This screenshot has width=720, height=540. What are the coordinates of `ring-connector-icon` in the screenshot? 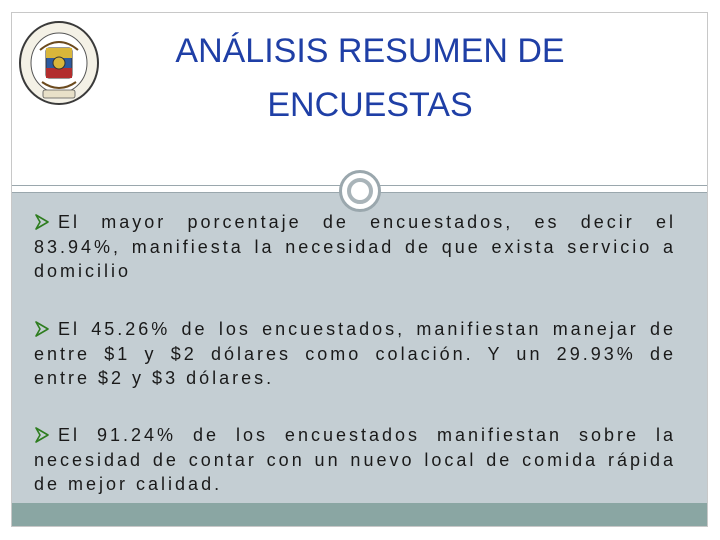 It's located at (360, 191).